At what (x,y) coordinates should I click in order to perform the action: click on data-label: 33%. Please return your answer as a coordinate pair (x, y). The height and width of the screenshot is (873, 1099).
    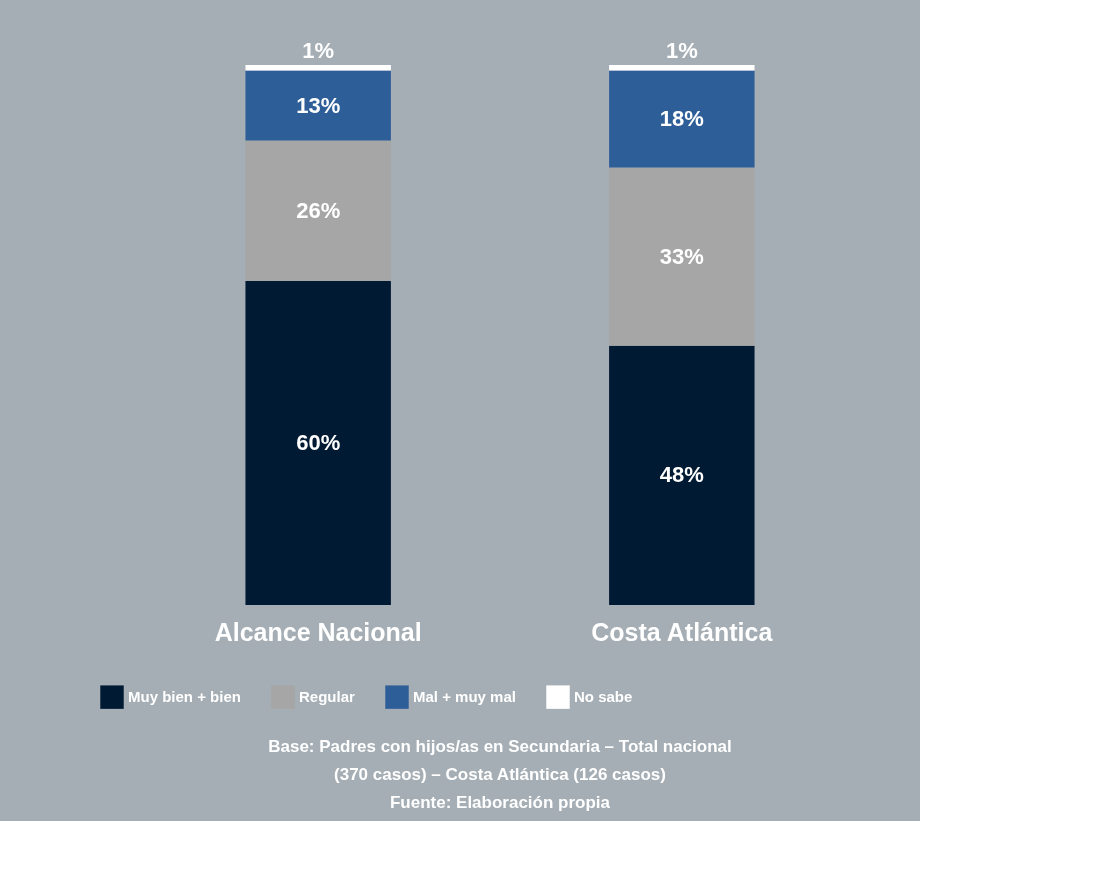
    Looking at the image, I should click on (681, 256).